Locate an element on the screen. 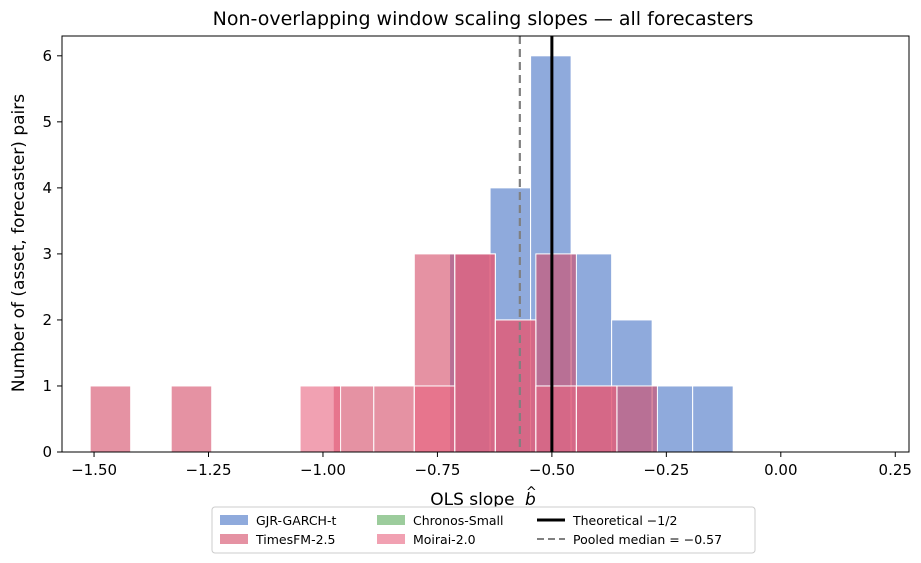  y-tick-label: 0 is located at coordinates (47, 452).